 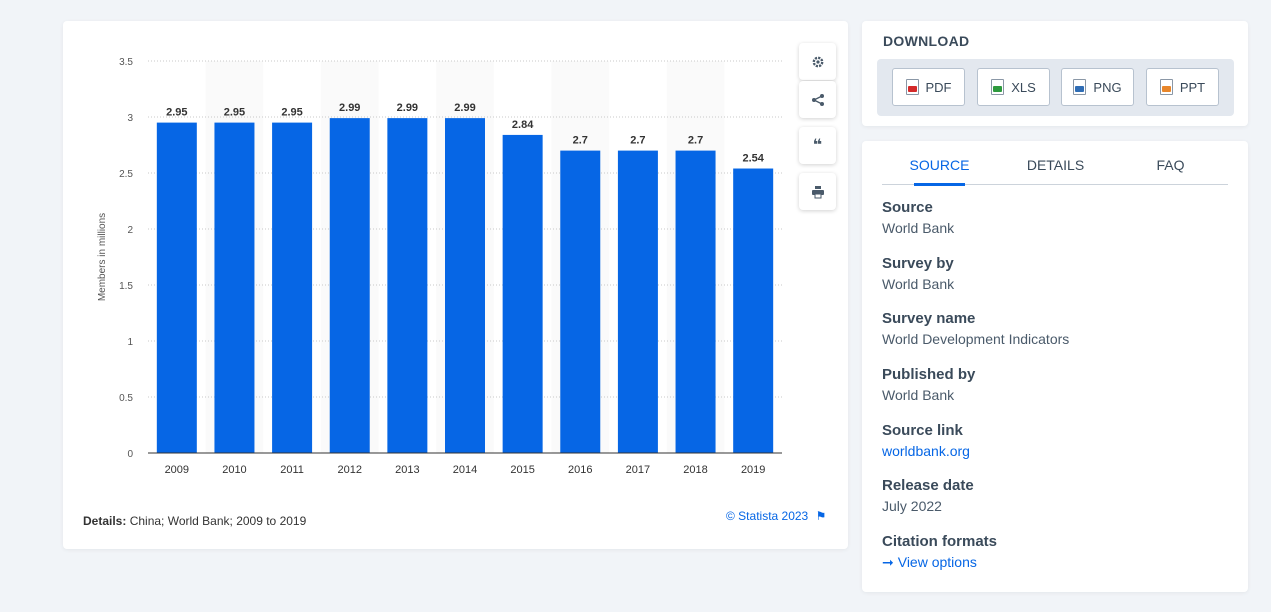 I want to click on y-tick-label: 1, so click(x=130, y=342).